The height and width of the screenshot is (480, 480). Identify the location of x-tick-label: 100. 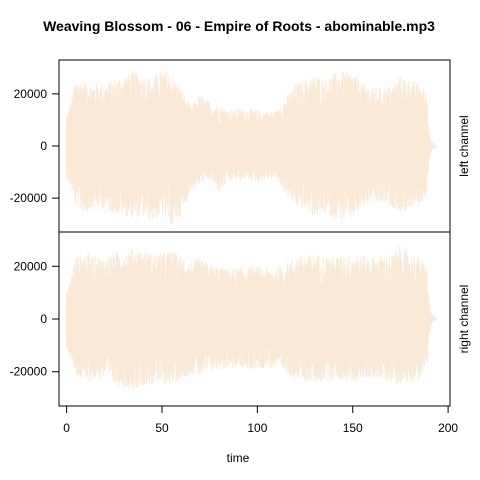
(257, 428).